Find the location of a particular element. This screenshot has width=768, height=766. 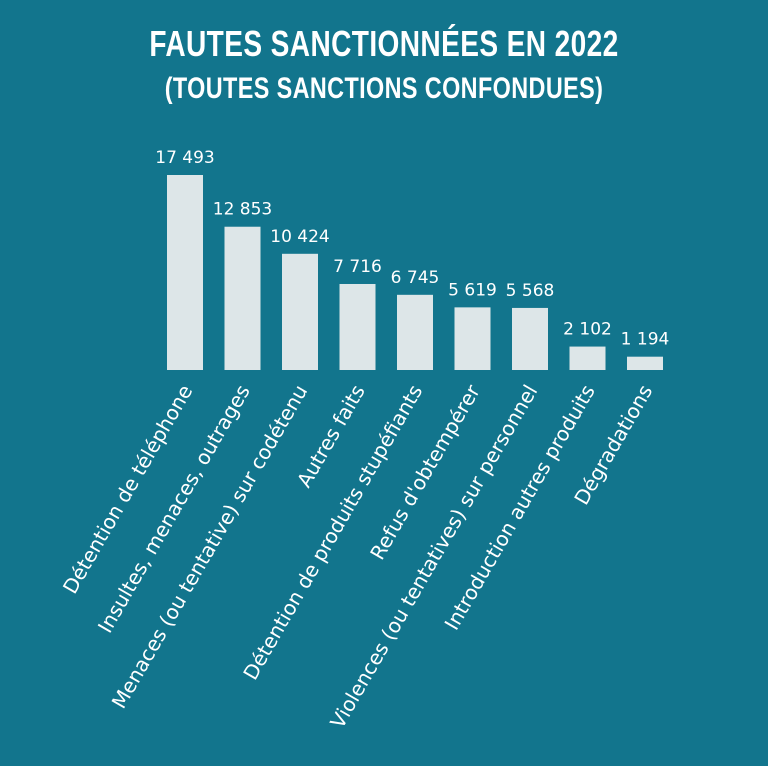

category-label-6: Refus d'obtempérer is located at coordinates (425, 472).